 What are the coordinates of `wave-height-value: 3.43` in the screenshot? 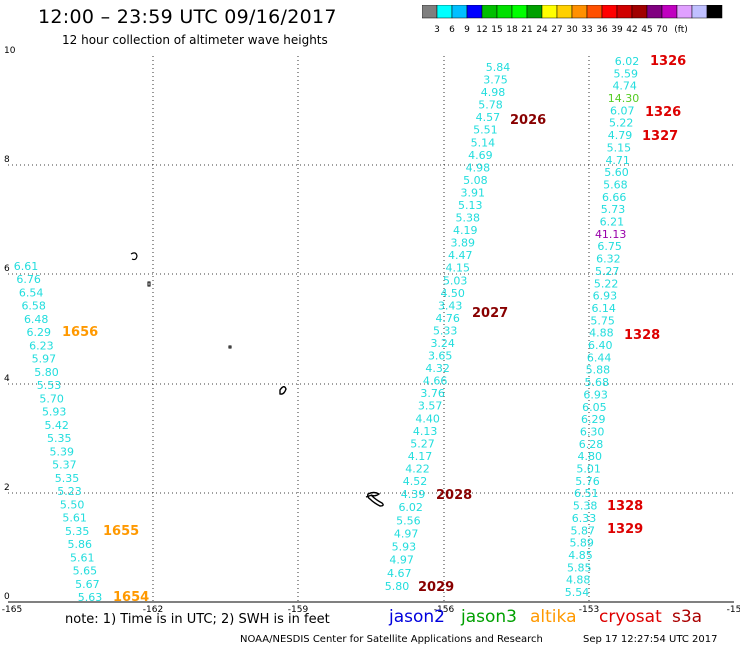 It's located at (450, 305).